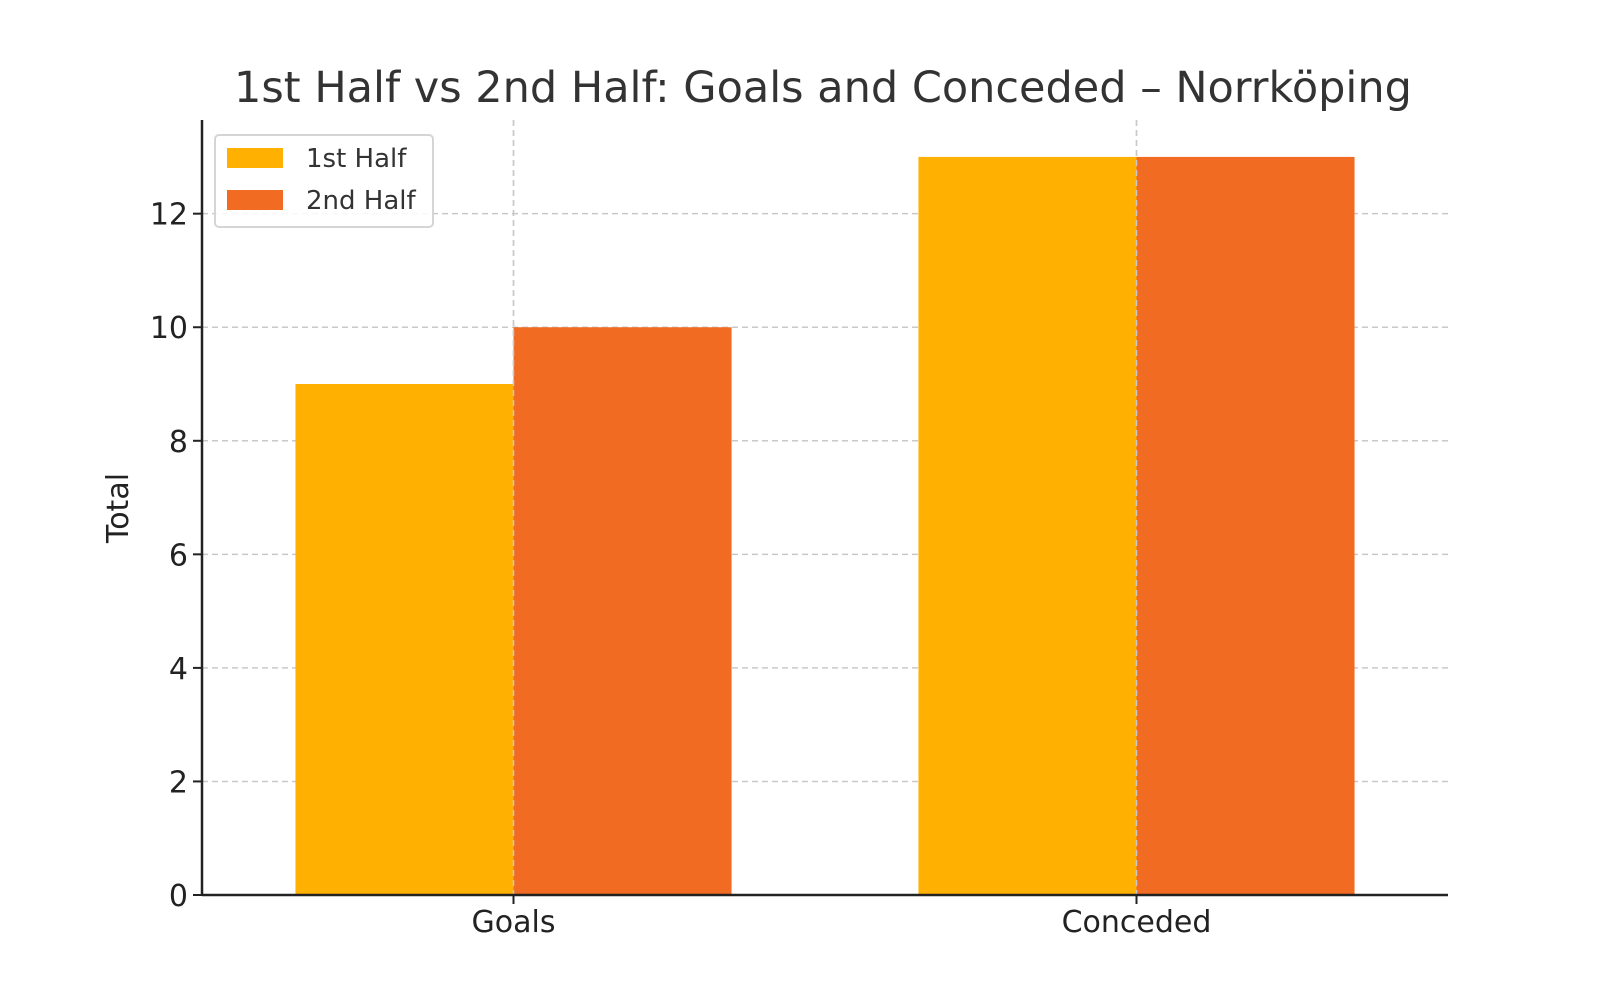 The height and width of the screenshot is (1000, 1600). Describe the element at coordinates (324, 181) in the screenshot. I see `legend: 1st Half 2nd Half` at that location.